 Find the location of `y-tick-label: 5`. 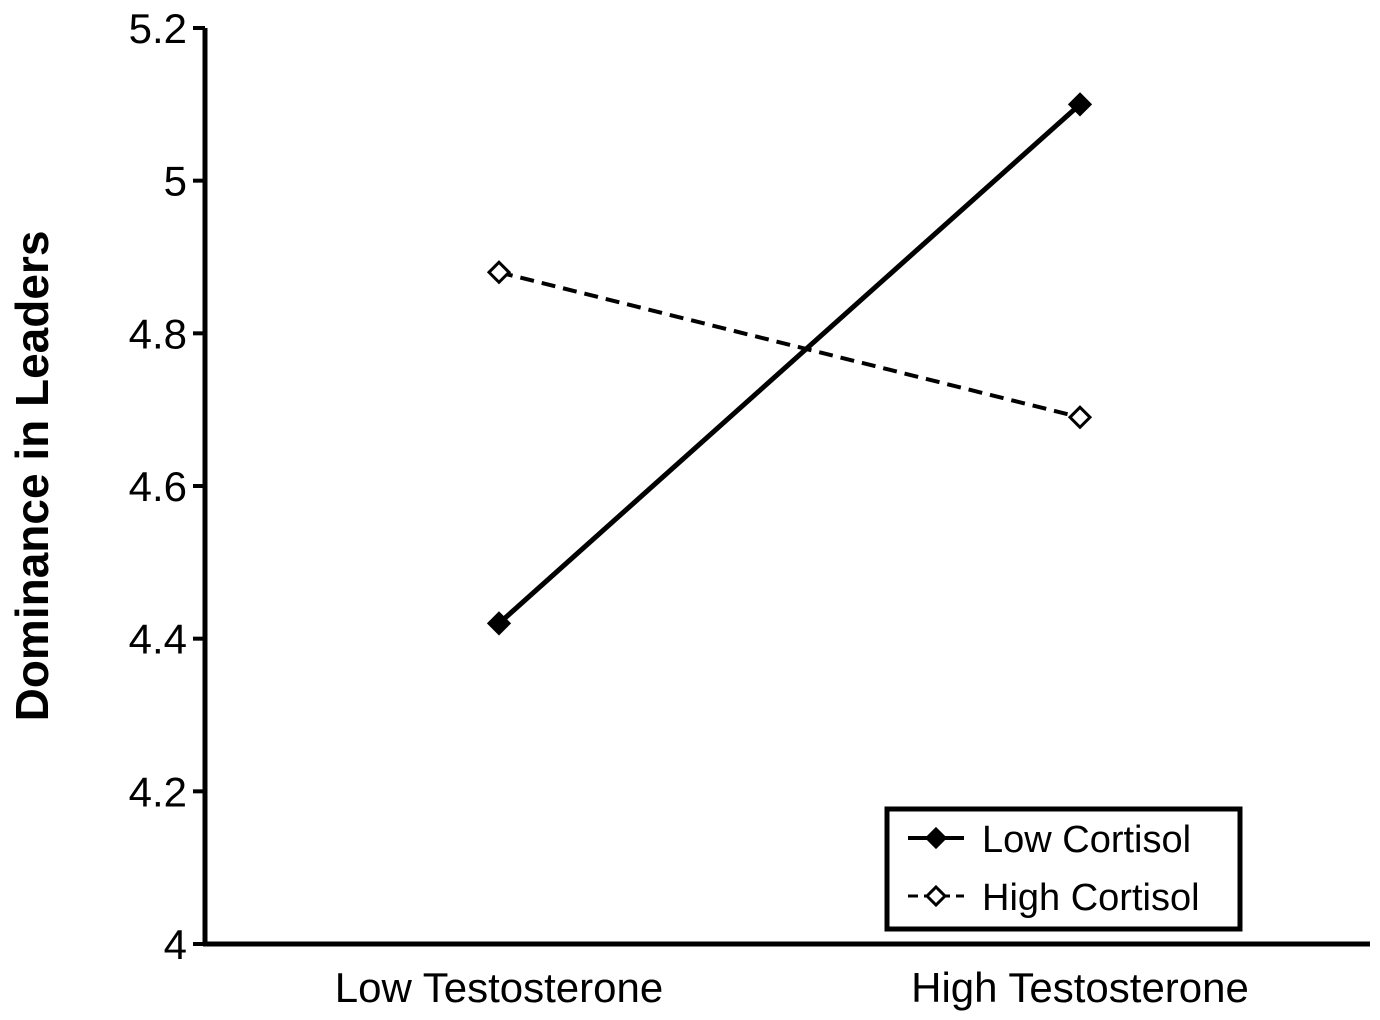

y-tick-label: 5 is located at coordinates (175, 181).